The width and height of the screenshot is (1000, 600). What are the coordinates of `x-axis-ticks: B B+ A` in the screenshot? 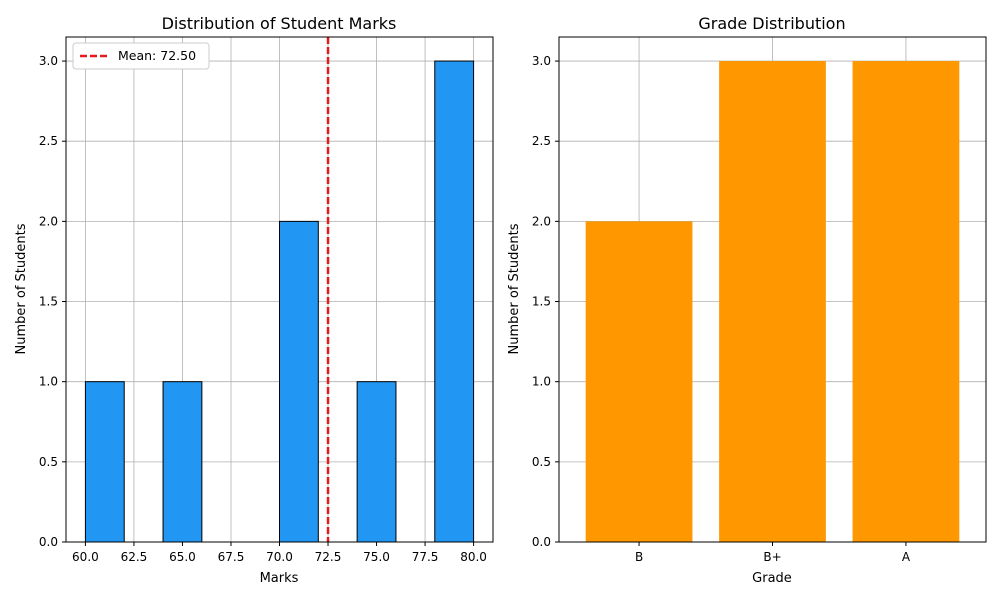 It's located at (773, 553).